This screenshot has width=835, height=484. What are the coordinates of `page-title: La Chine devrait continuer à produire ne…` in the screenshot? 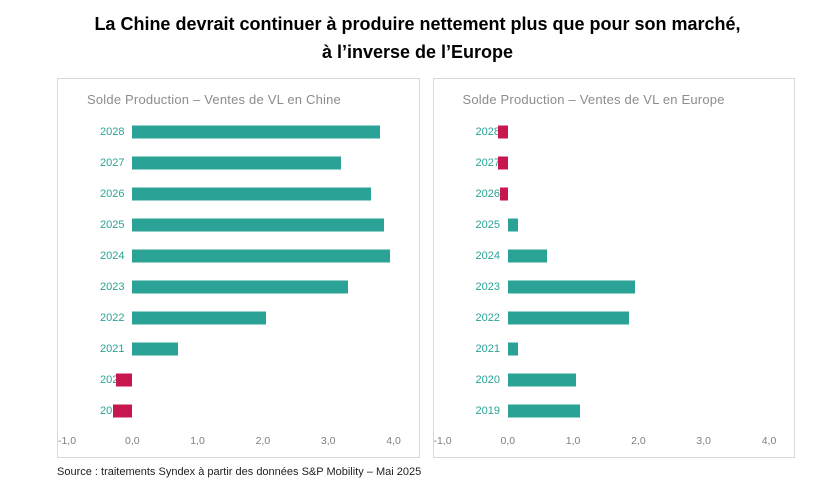 It's located at (417, 33).